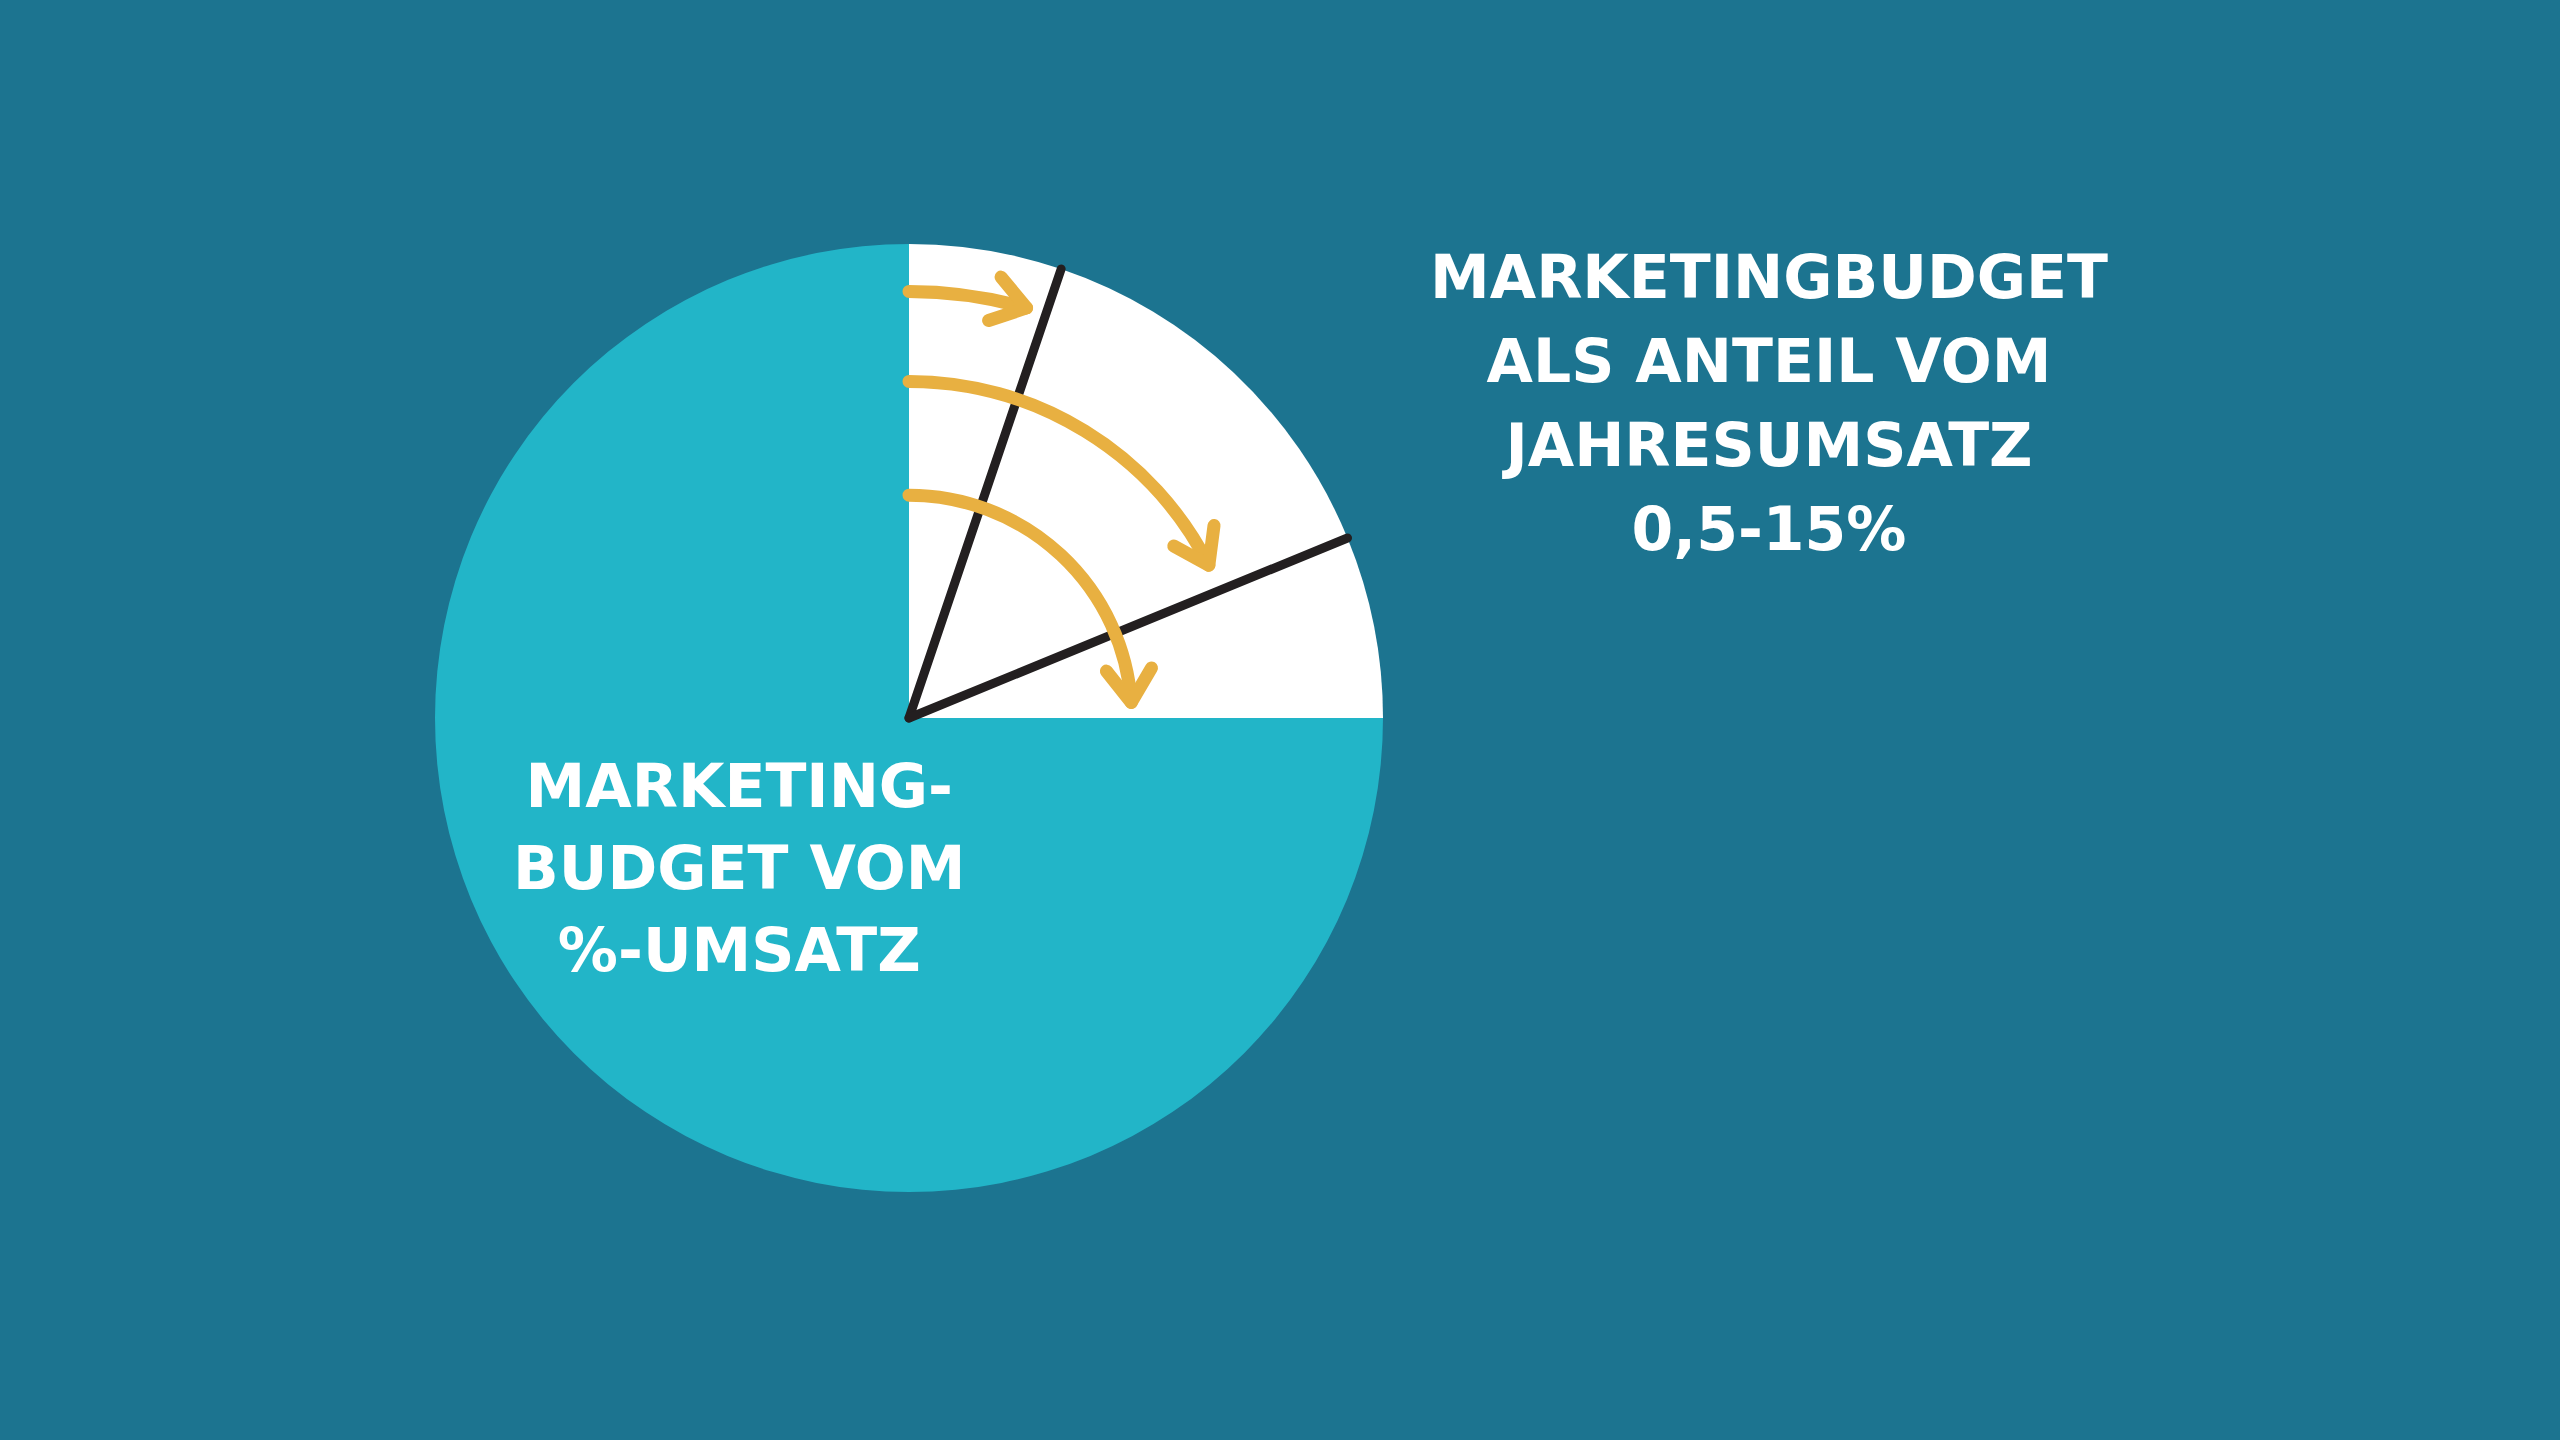  I want to click on text: MARKETINGBUDGET ALS ANTEIL VOM JAHRESUMSATZ 0,5-15%, so click(1769, 403).